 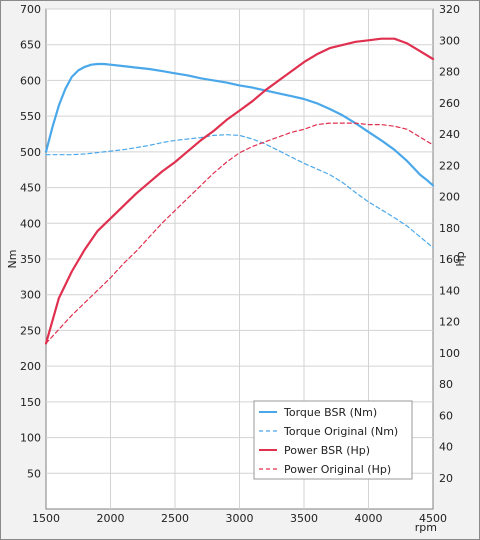 What do you see at coordinates (449, 353) in the screenshot?
I see `y-right-tick-label: 100` at bounding box center [449, 353].